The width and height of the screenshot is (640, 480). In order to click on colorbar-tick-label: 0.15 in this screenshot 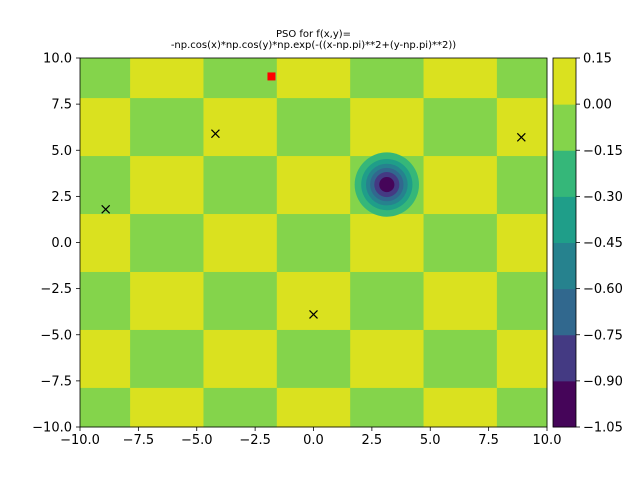, I will do `click(597, 59)`.